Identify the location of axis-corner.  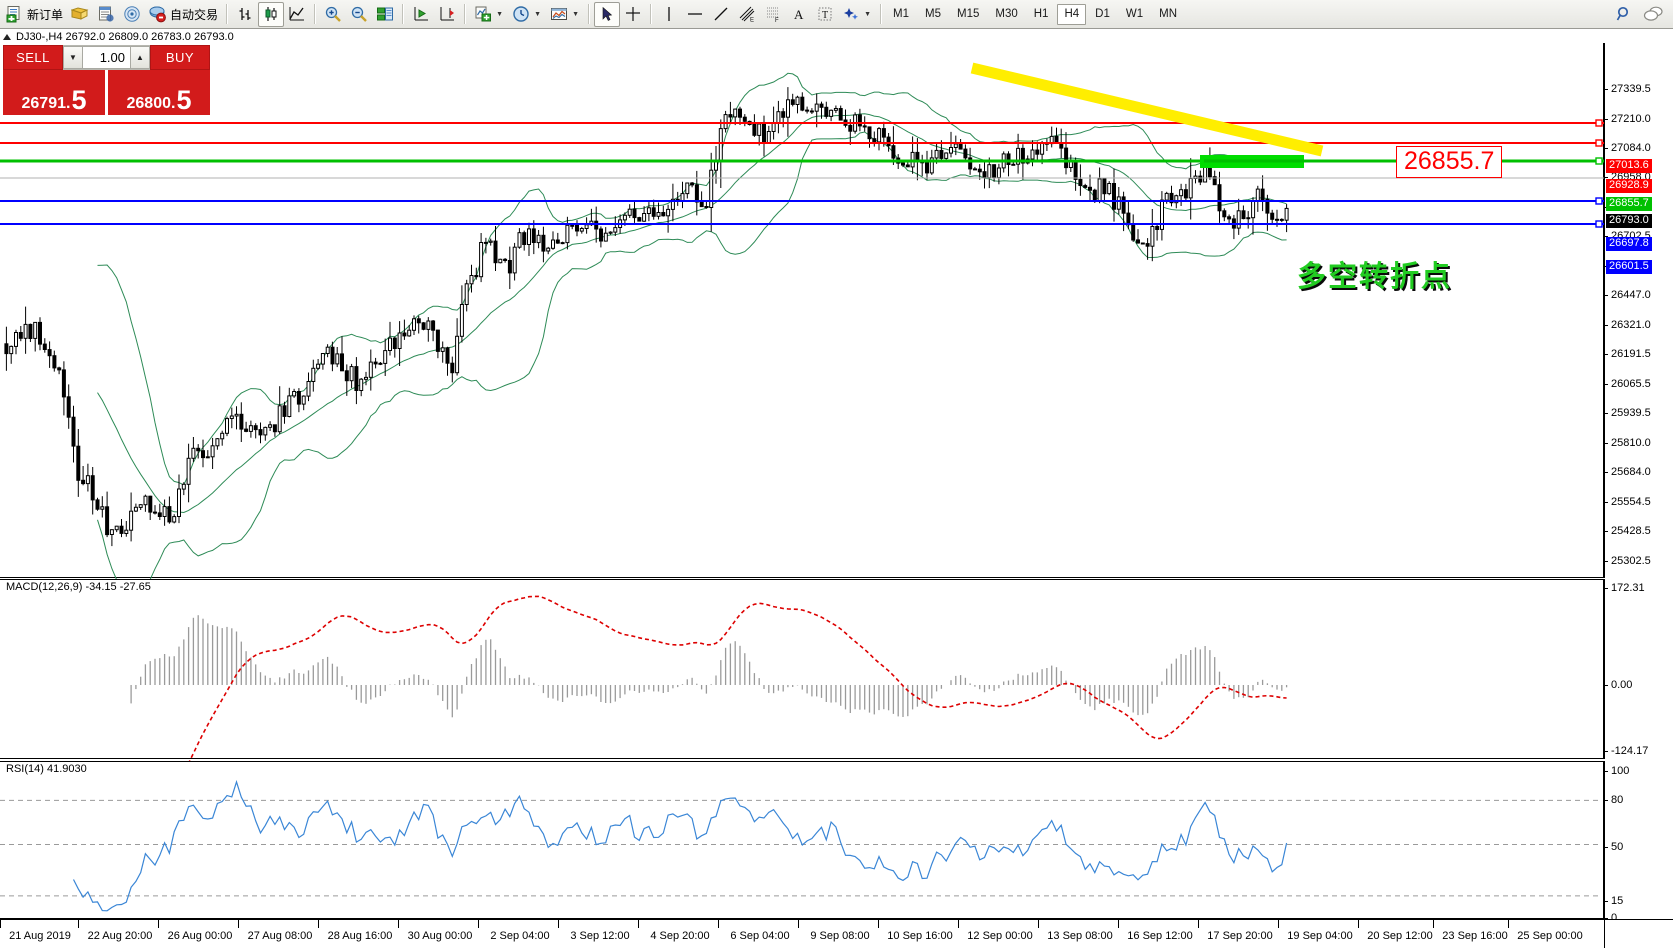
(1638, 933).